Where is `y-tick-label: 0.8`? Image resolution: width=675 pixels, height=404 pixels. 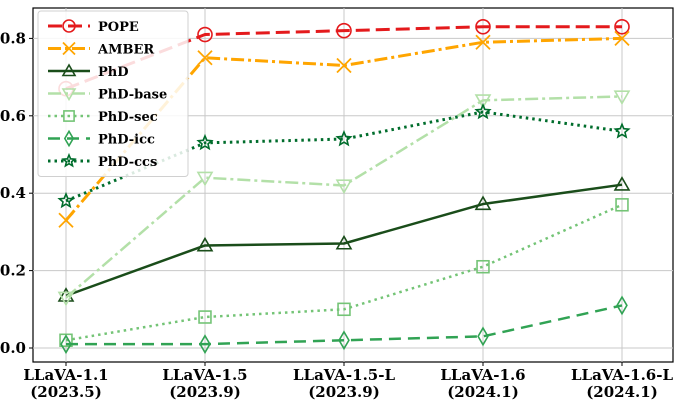
y-tick-label: 0.8 is located at coordinates (13, 38).